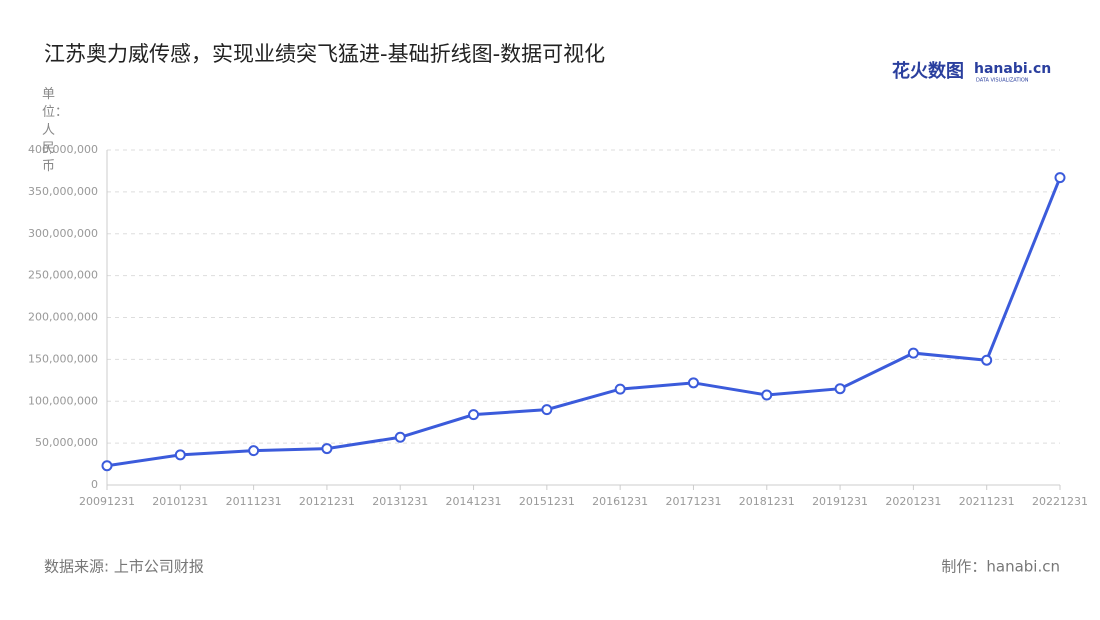 This screenshot has height=620, width=1100. I want to click on logo-brand: 花火数图, so click(928, 71).